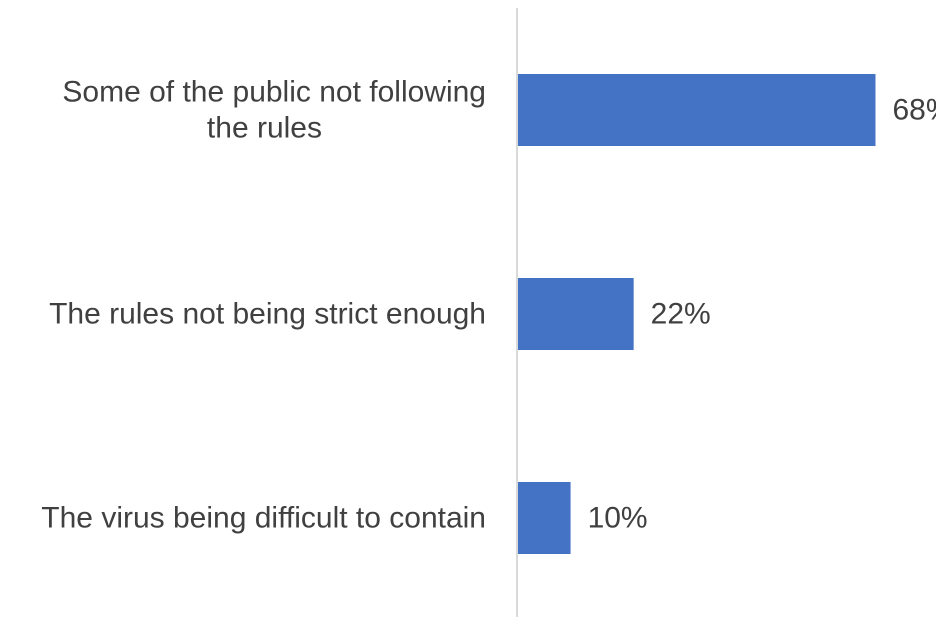  I want to click on category-label-line: The rules not being strict enough, so click(267, 314).